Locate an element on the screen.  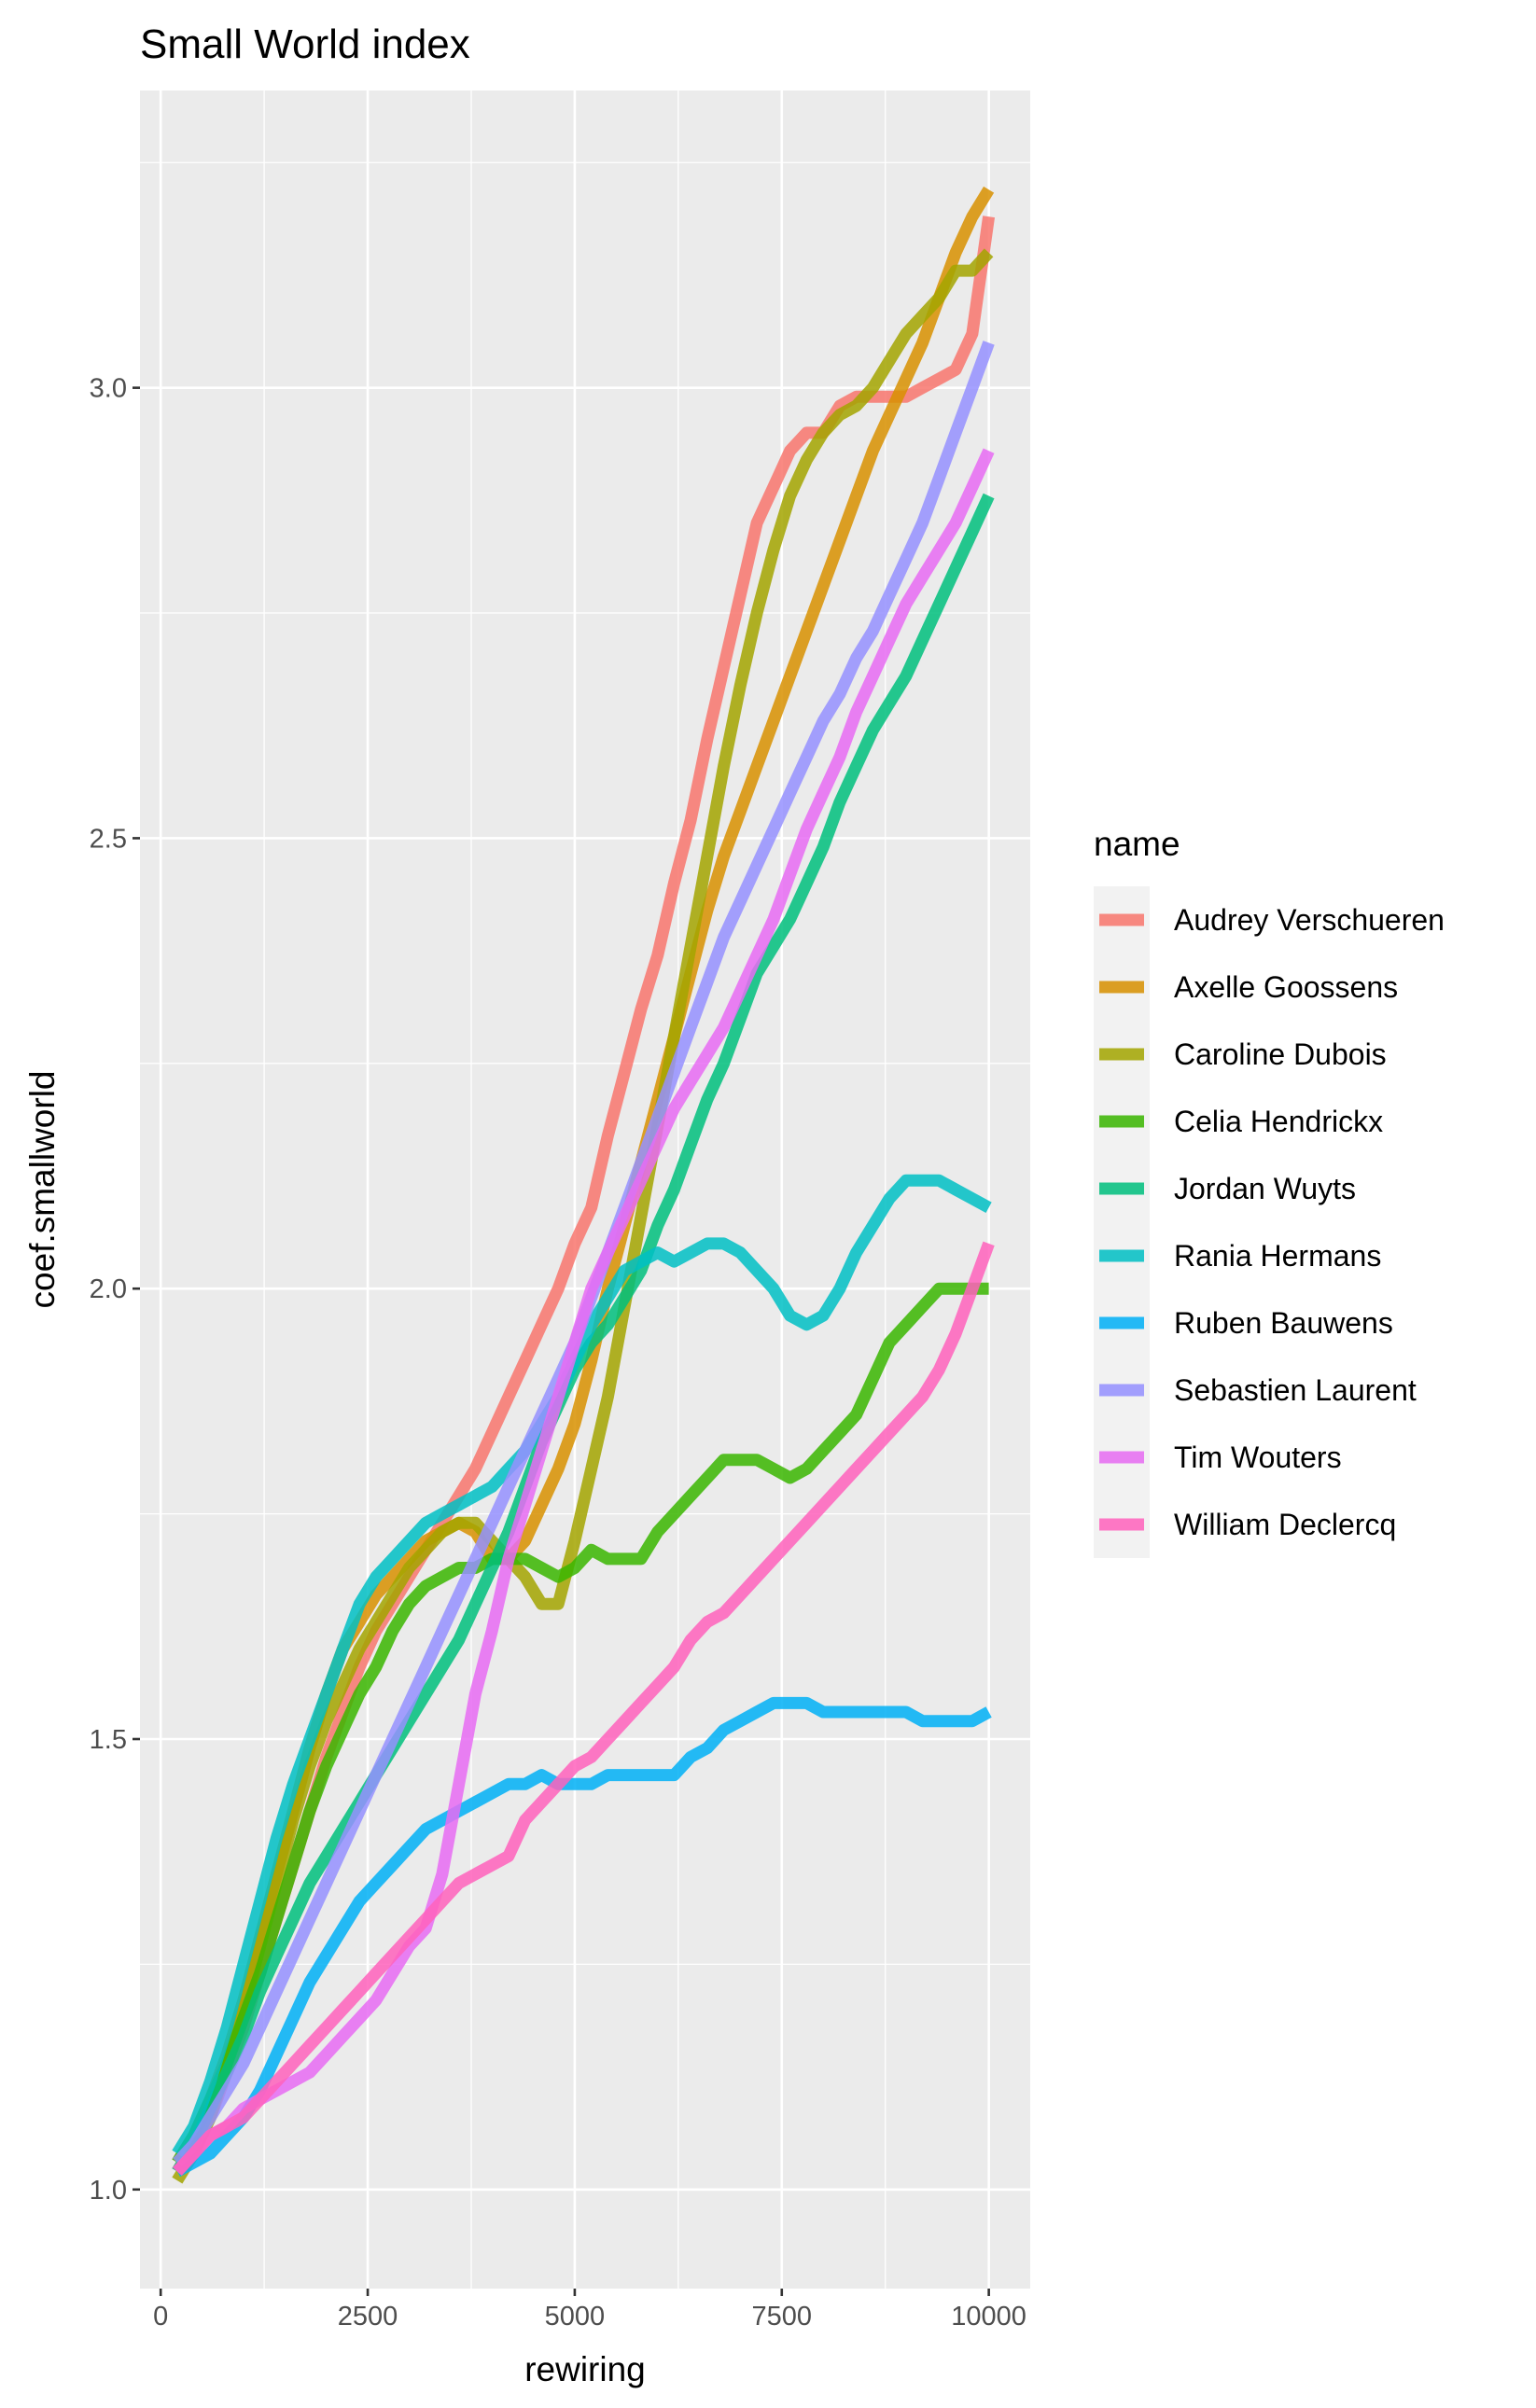
legend-item: Ruben Bauwens is located at coordinates (1243, 1323).